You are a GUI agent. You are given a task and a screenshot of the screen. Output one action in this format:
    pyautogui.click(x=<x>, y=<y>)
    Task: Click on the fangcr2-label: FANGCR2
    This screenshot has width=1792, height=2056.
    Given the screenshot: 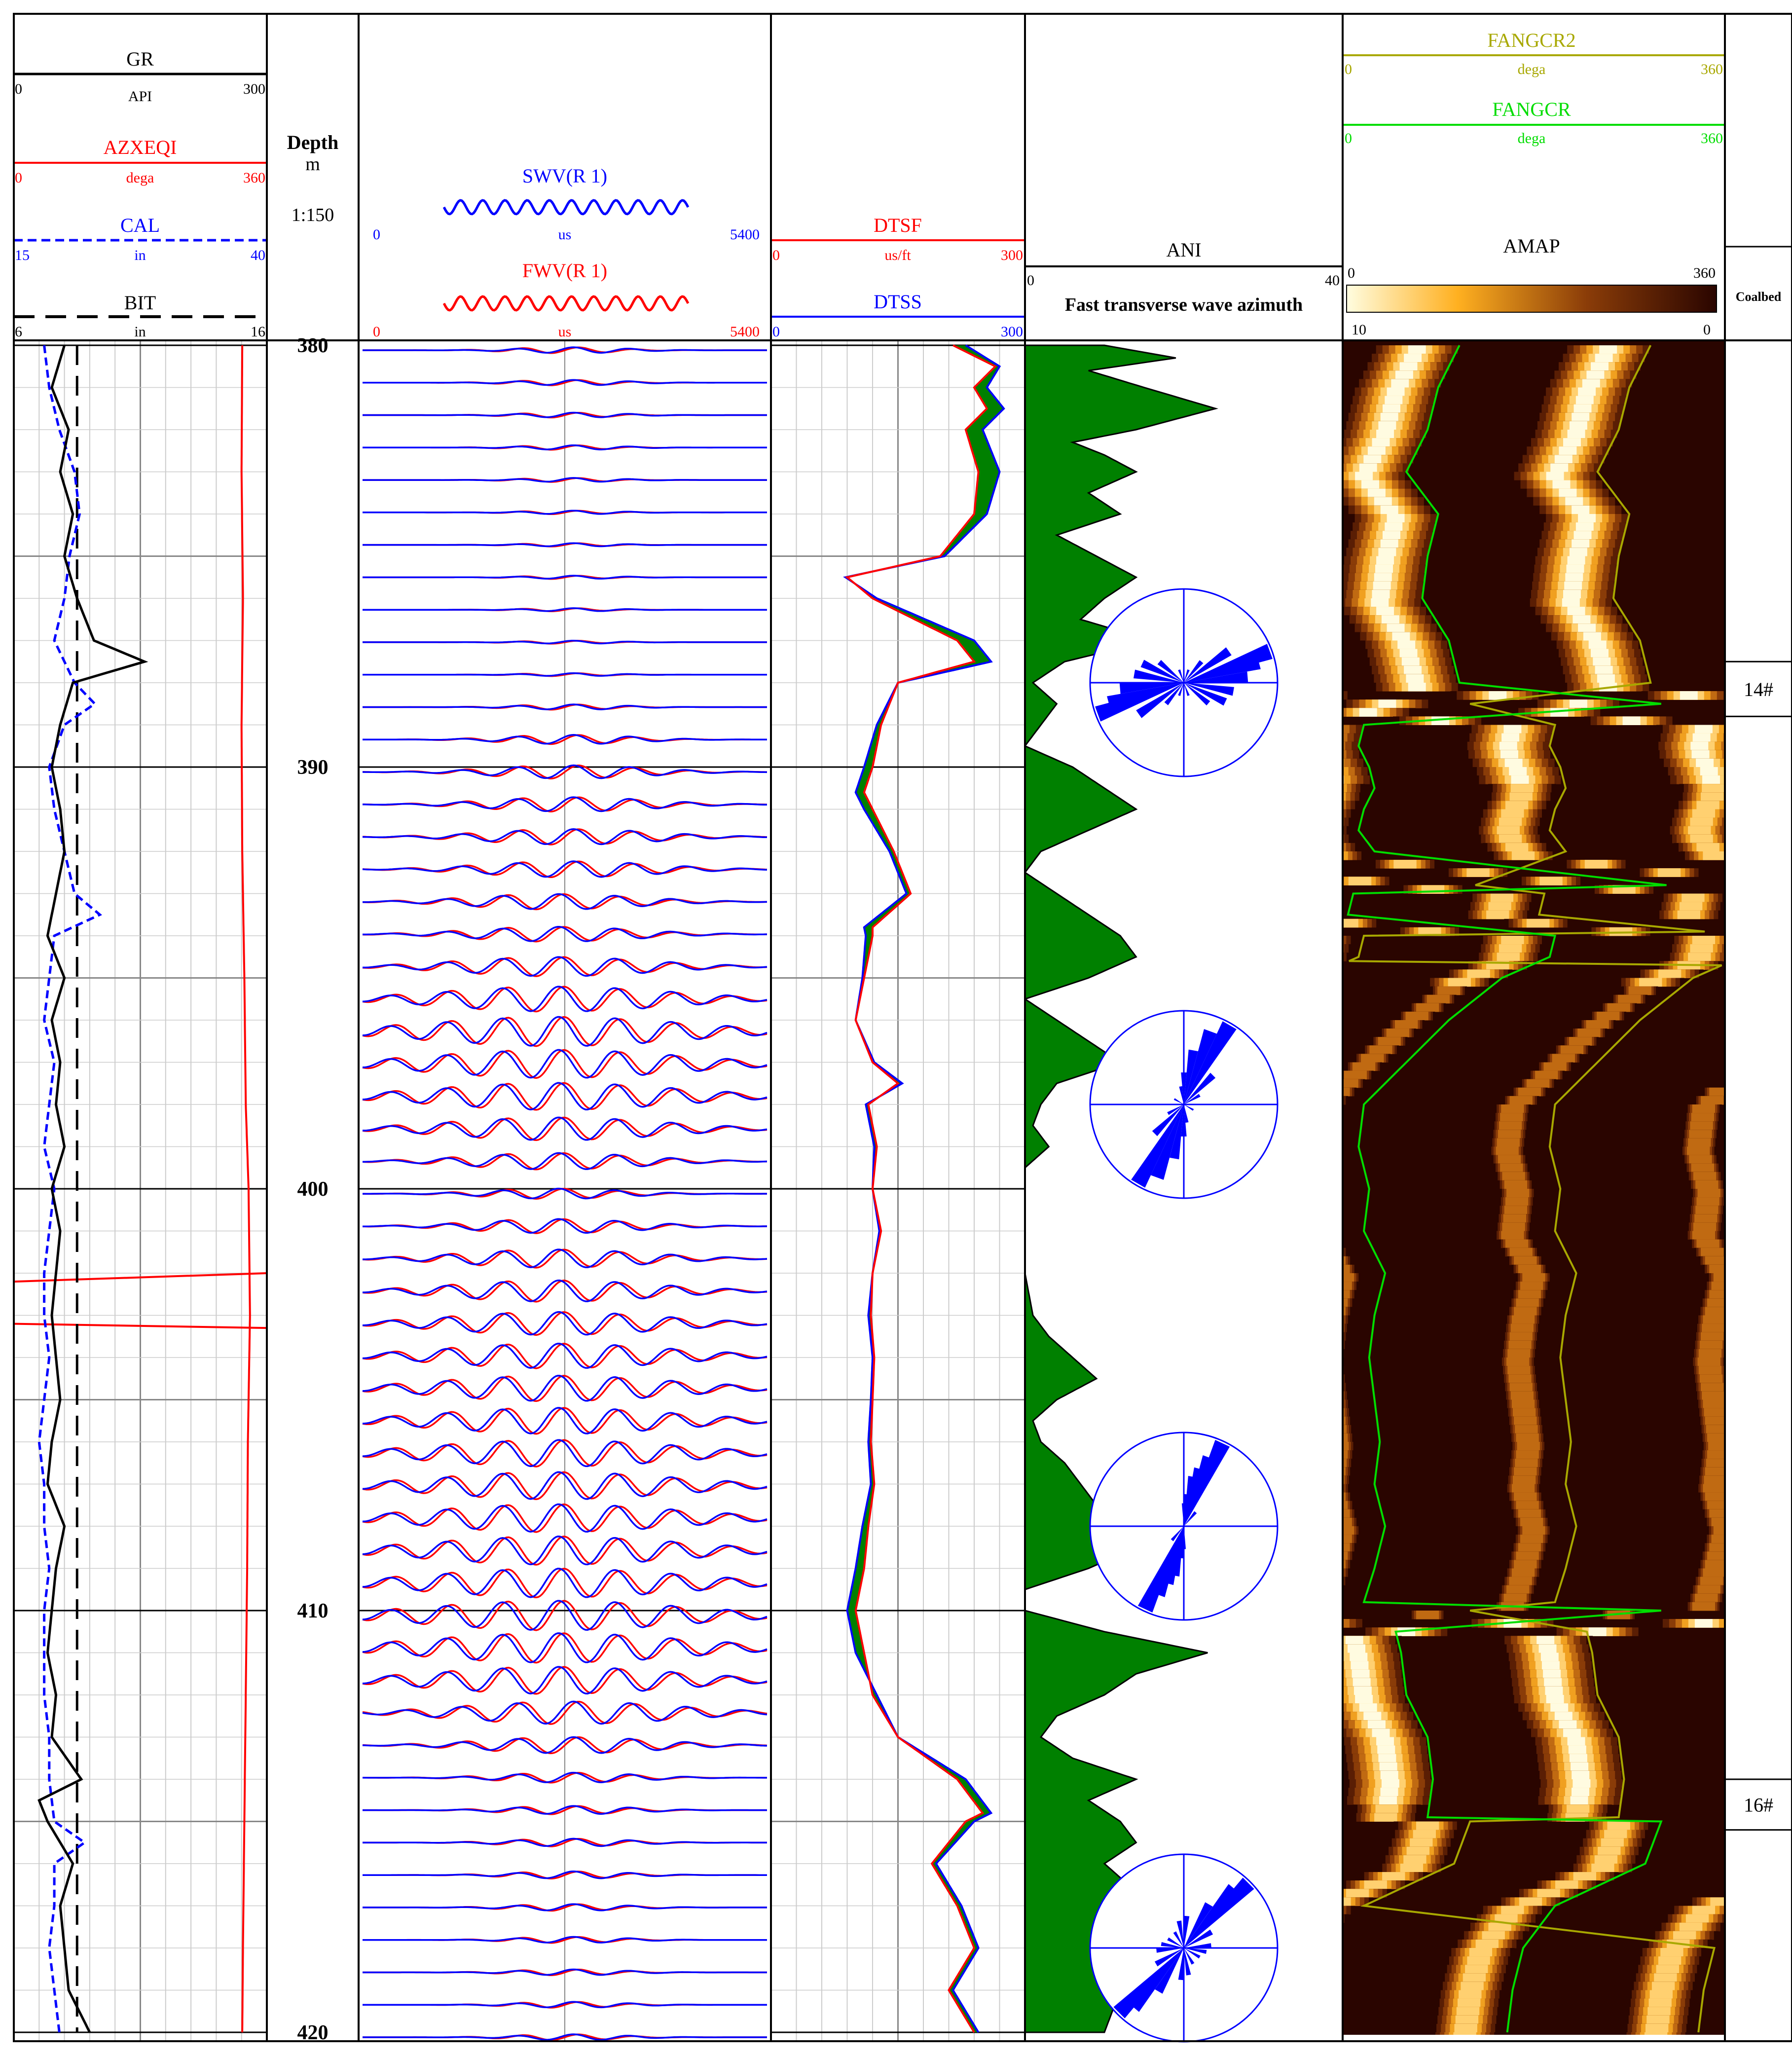 What is the action you would take?
    pyautogui.click(x=1531, y=40)
    